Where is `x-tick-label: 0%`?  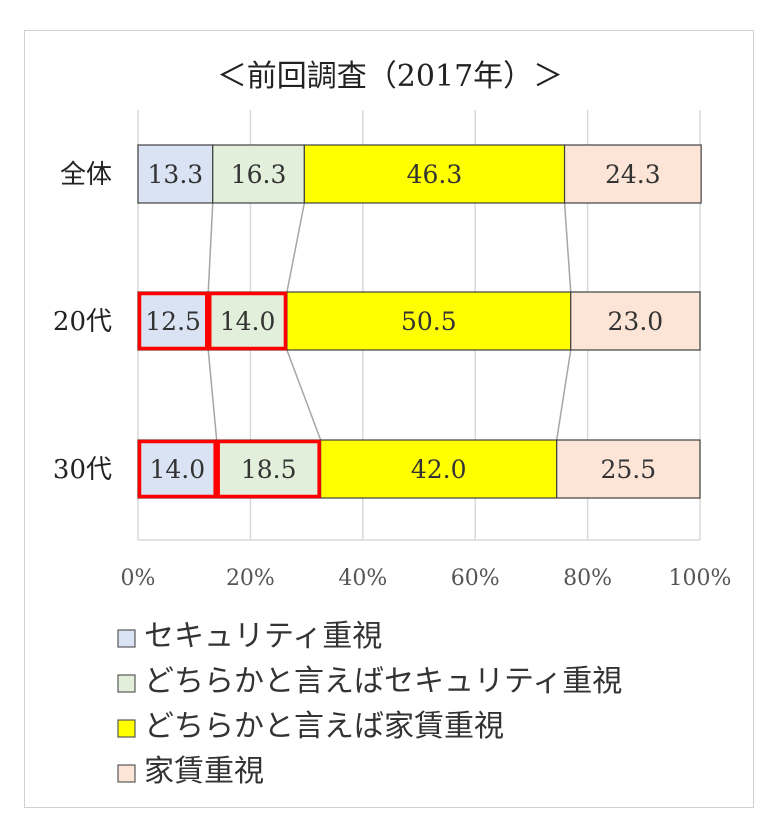
x-tick-label: 0% is located at coordinates (138, 578).